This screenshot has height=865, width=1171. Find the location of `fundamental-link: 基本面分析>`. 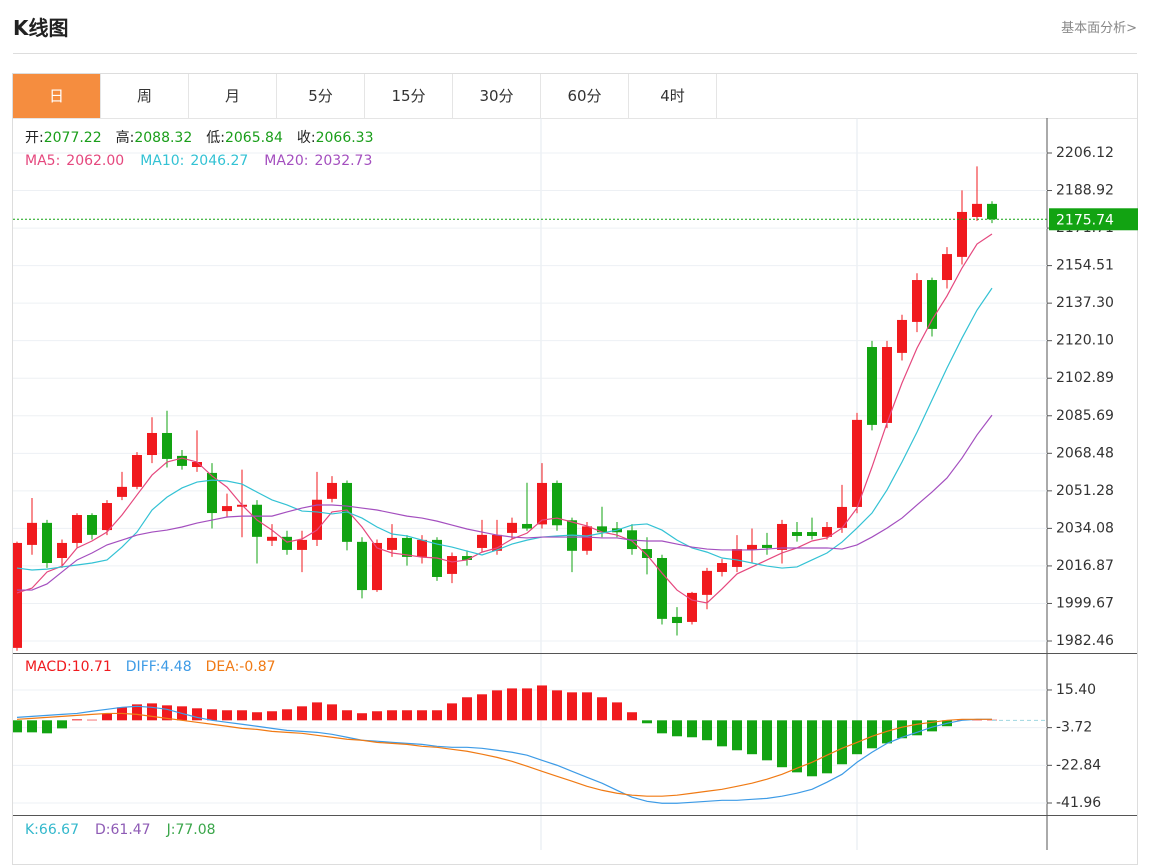

fundamental-link: 基本面分析> is located at coordinates (1099, 28).